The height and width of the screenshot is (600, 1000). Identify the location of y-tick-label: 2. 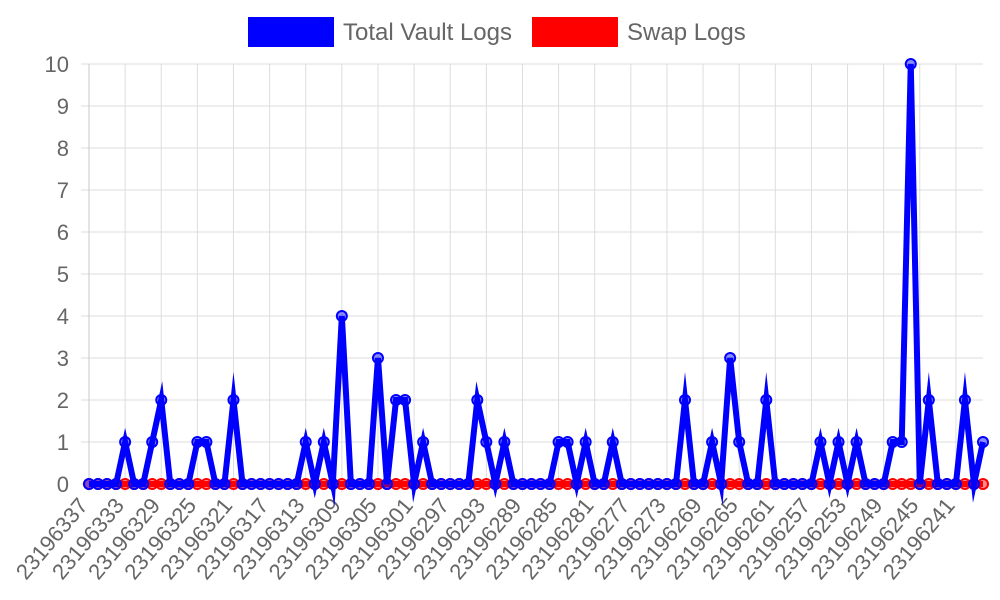
(63, 400).